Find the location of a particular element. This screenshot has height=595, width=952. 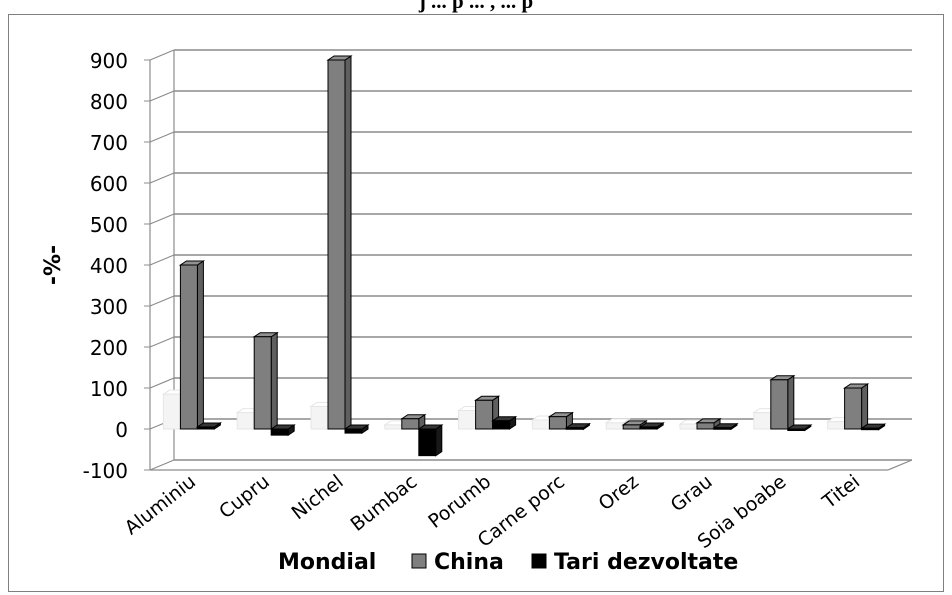

bar-china-grau is located at coordinates (708, 423).